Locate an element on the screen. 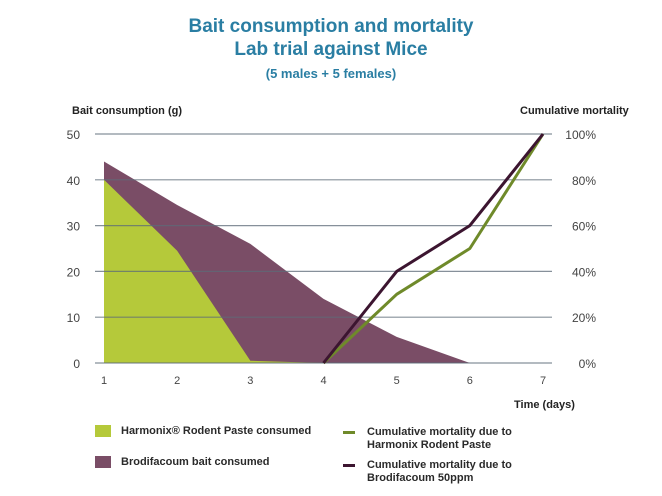  y-left-tick-label: 20 is located at coordinates (74, 272).